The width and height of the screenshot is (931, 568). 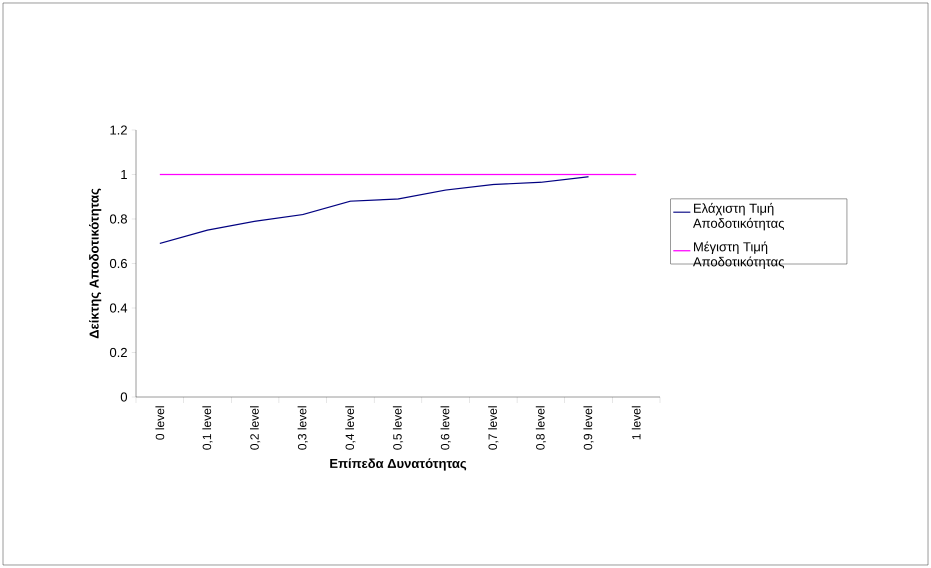 What do you see at coordinates (255, 428) in the screenshot?
I see `x-tick-label: 0,2 level` at bounding box center [255, 428].